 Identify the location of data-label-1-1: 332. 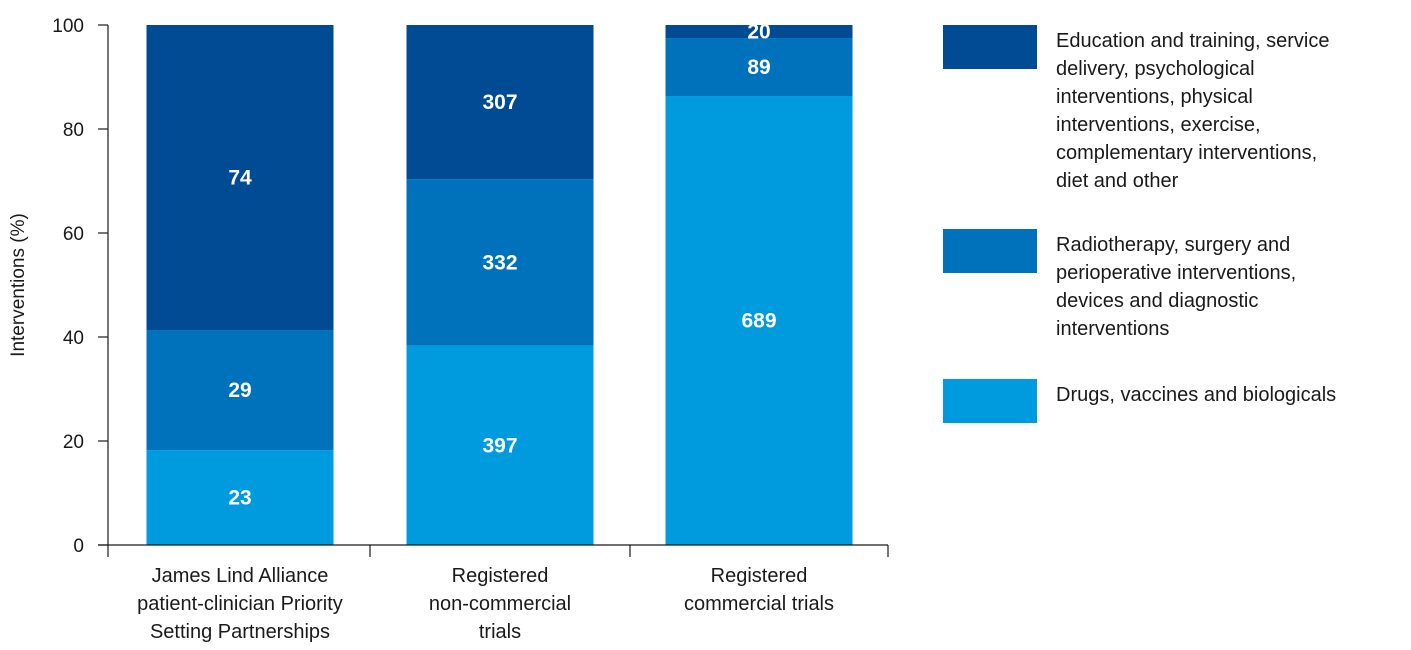
(499, 262).